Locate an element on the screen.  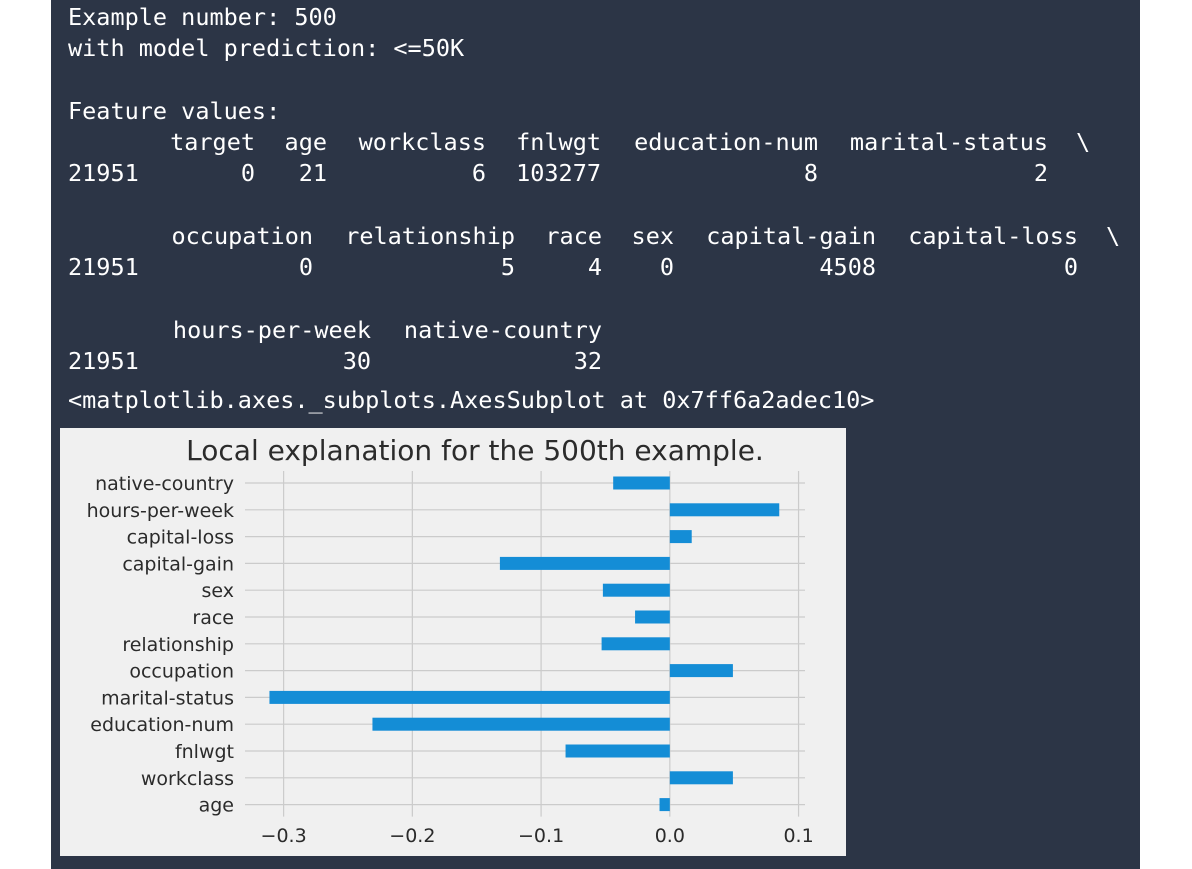
y-tick-label: age is located at coordinates (216, 806).